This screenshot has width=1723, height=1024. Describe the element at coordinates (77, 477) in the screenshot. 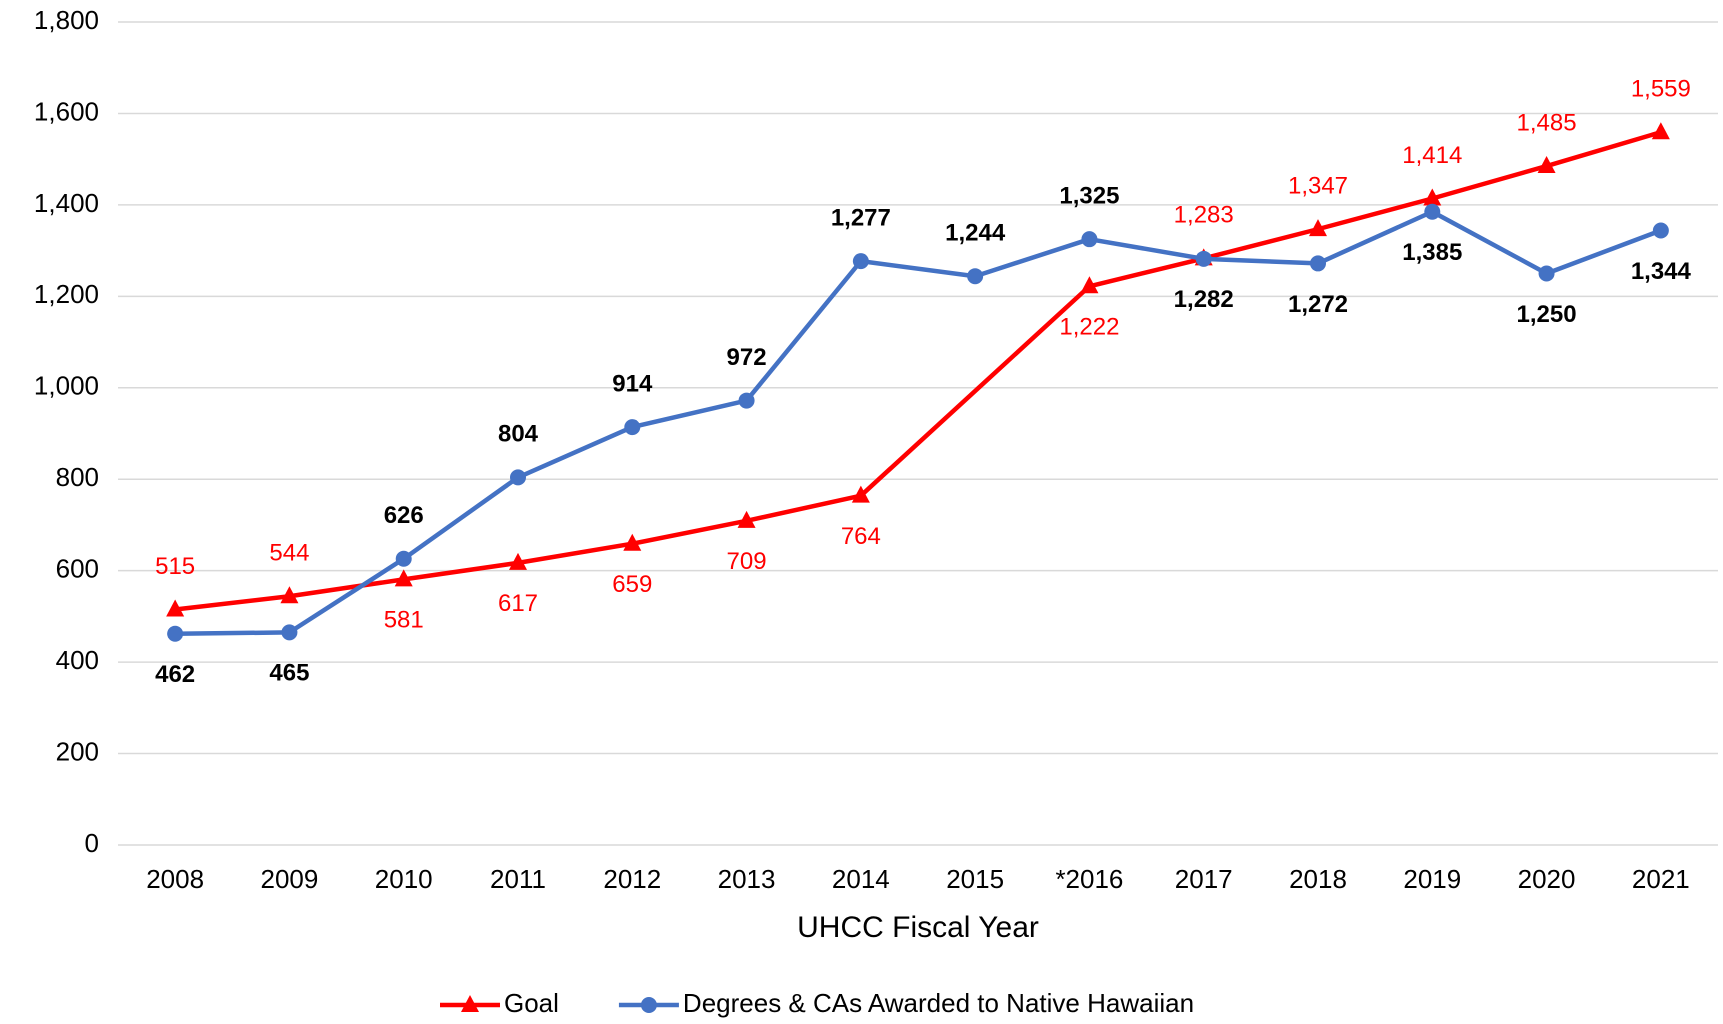

I see `y-tick-label: 800` at that location.